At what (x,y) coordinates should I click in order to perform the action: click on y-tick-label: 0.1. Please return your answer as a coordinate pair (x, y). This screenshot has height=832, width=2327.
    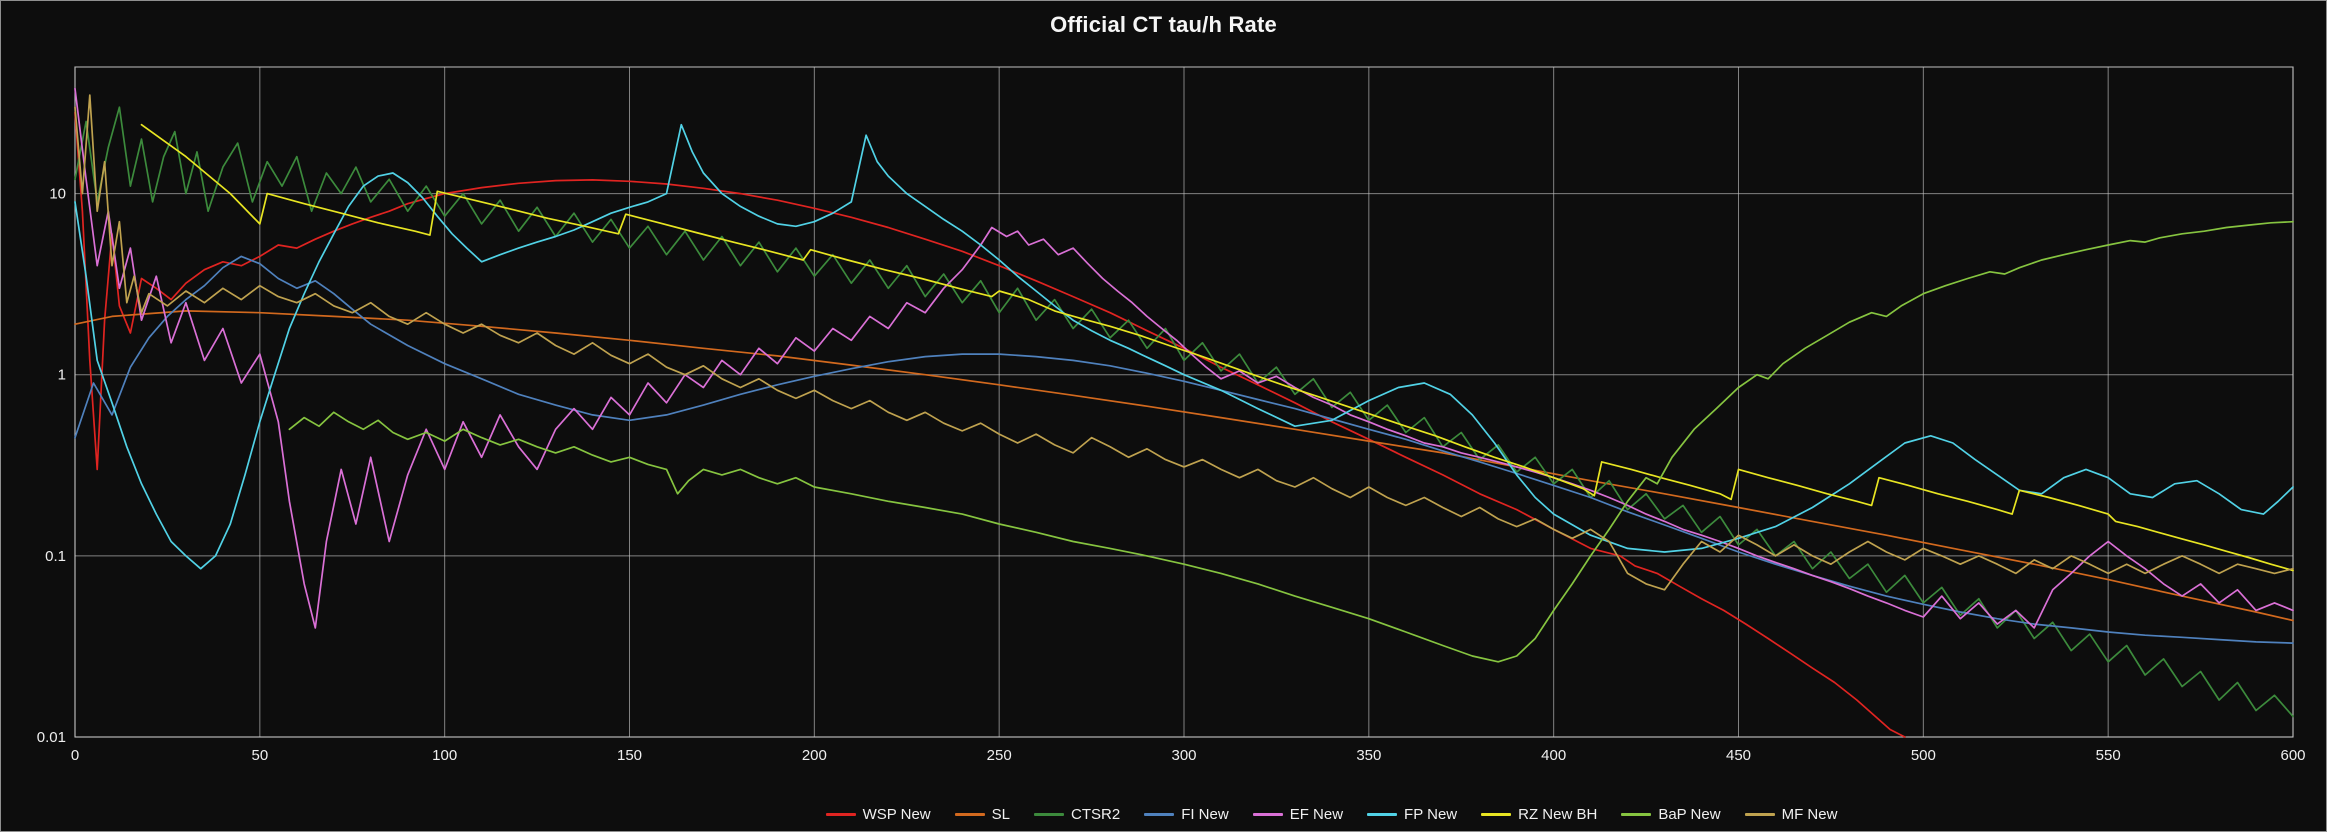
    Looking at the image, I should click on (55, 556).